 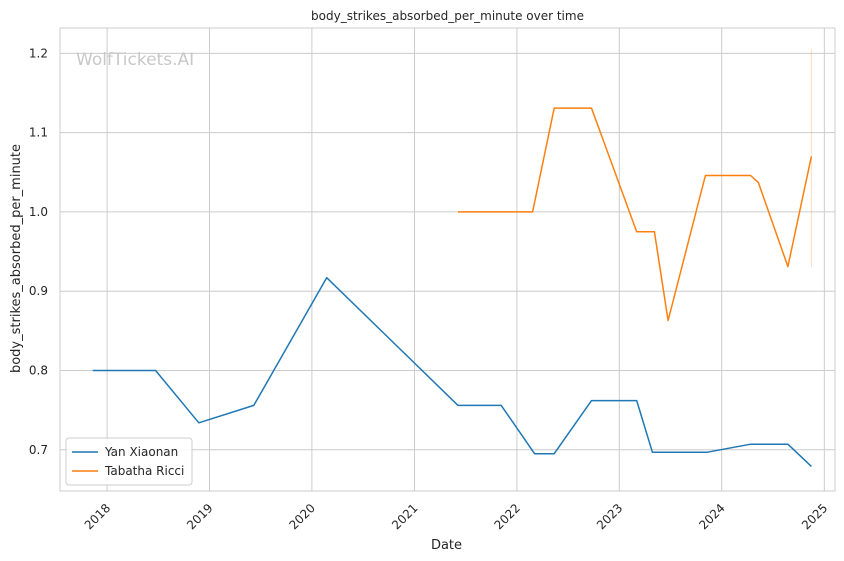 What do you see at coordinates (97, 516) in the screenshot?
I see `x-tick-label: 2018` at bounding box center [97, 516].